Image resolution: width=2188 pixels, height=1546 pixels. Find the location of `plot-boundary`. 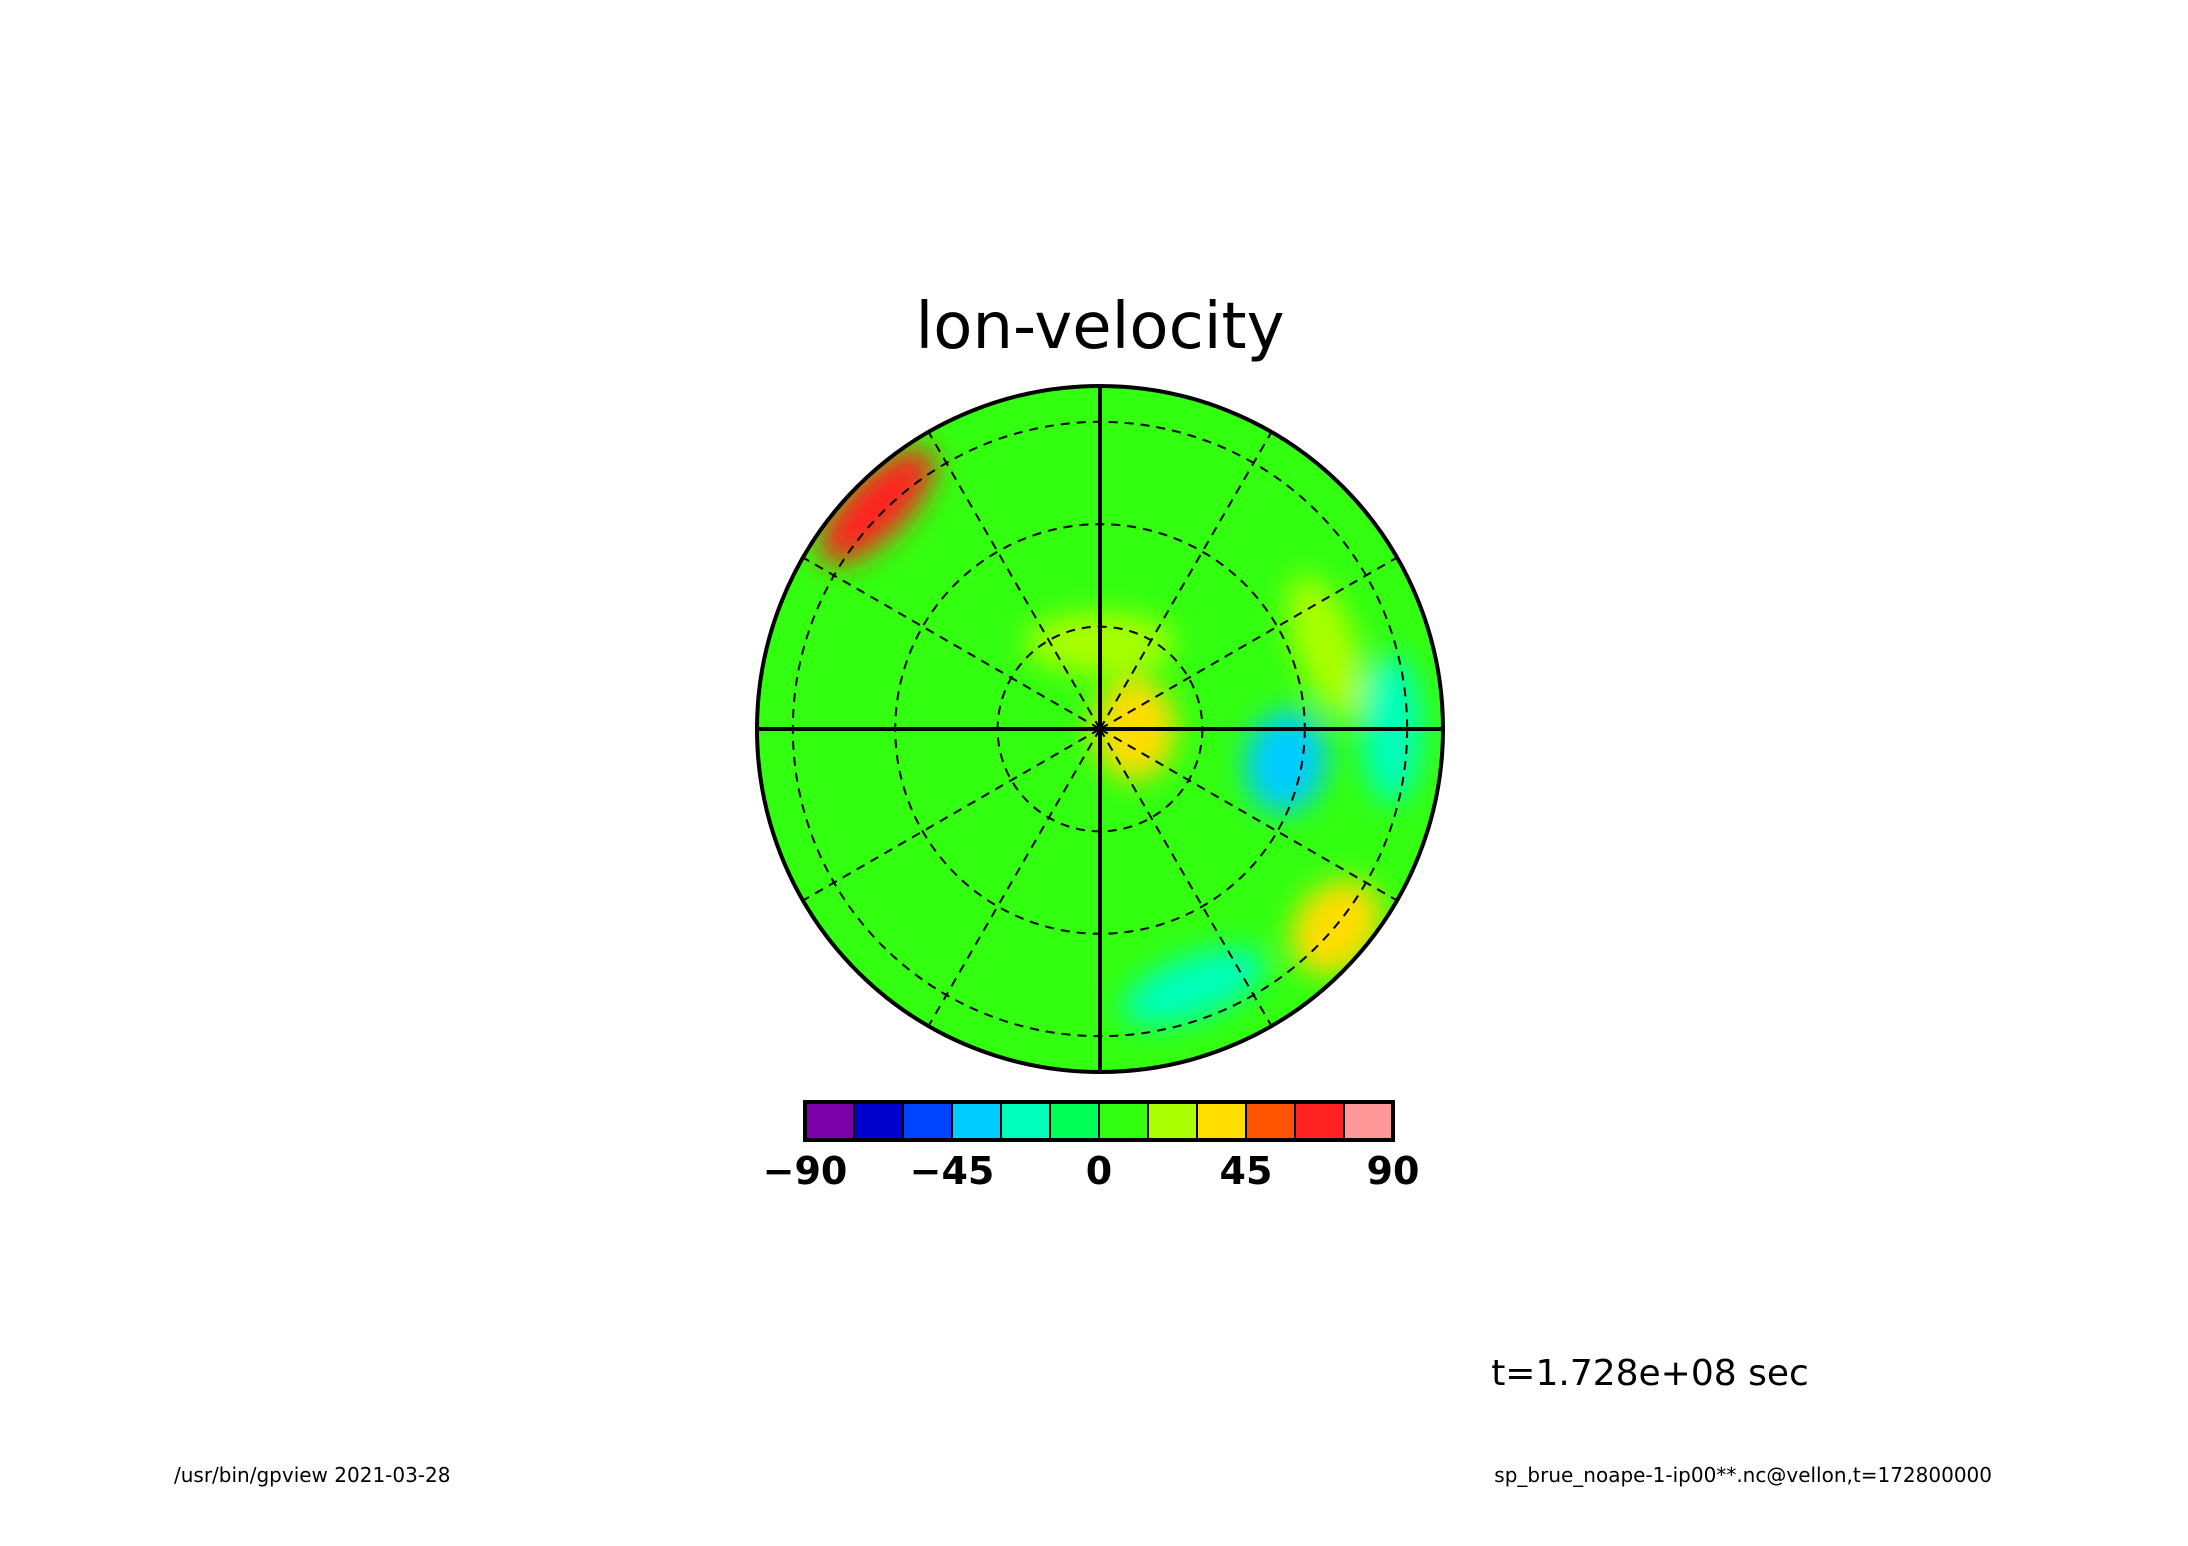

plot-boundary is located at coordinates (1100, 729).